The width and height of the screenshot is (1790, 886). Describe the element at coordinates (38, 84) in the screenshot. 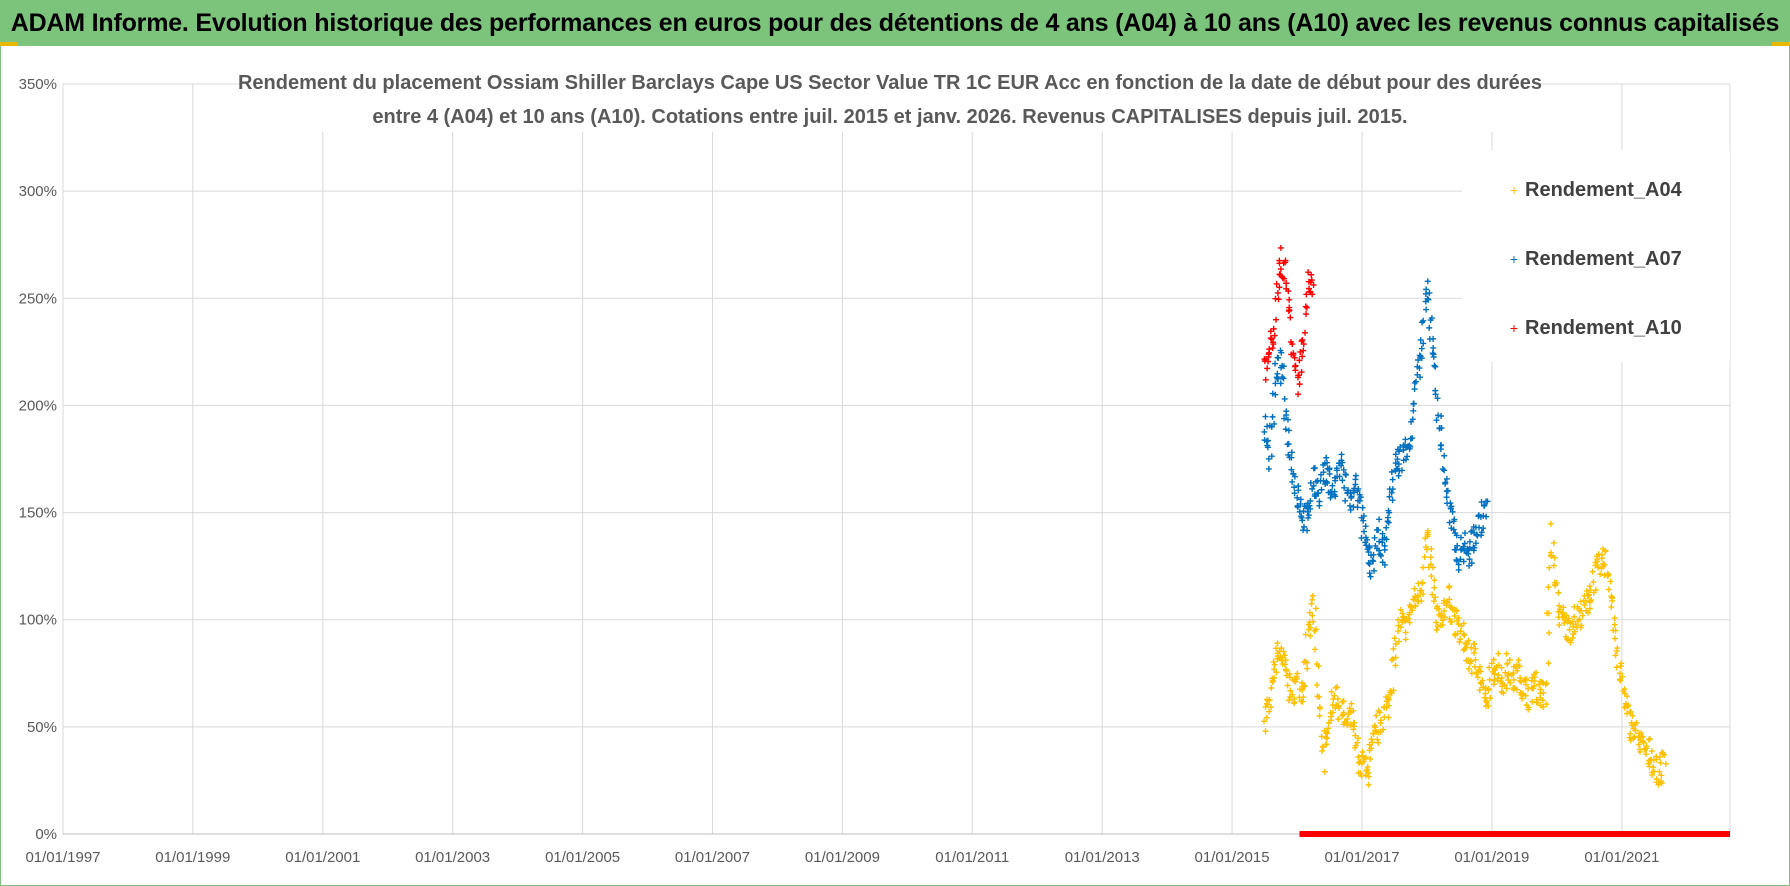

I see `y-tick-label: 350%` at that location.